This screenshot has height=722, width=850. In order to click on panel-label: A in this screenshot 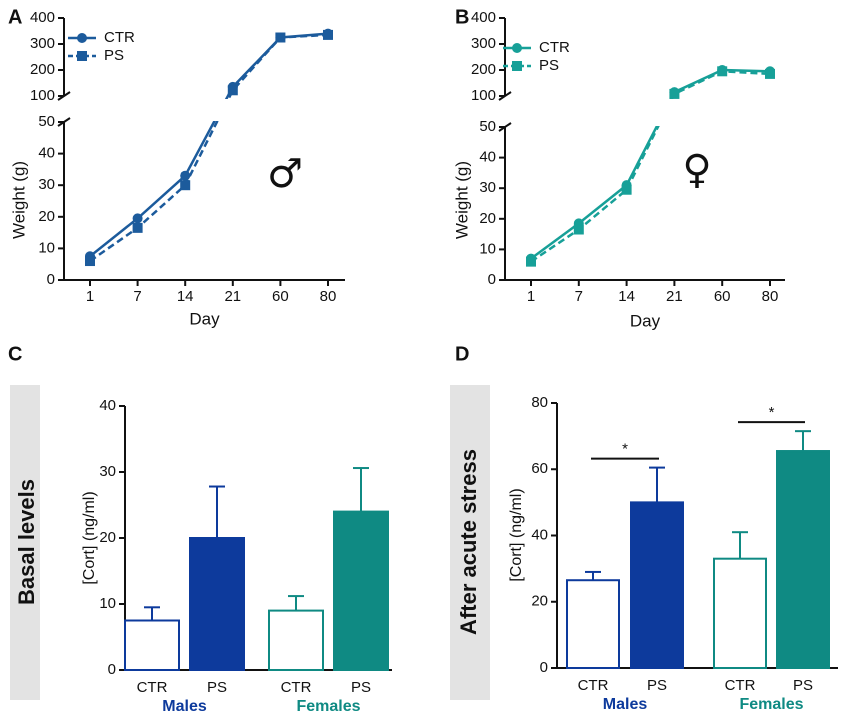, I will do `click(15, 17)`.